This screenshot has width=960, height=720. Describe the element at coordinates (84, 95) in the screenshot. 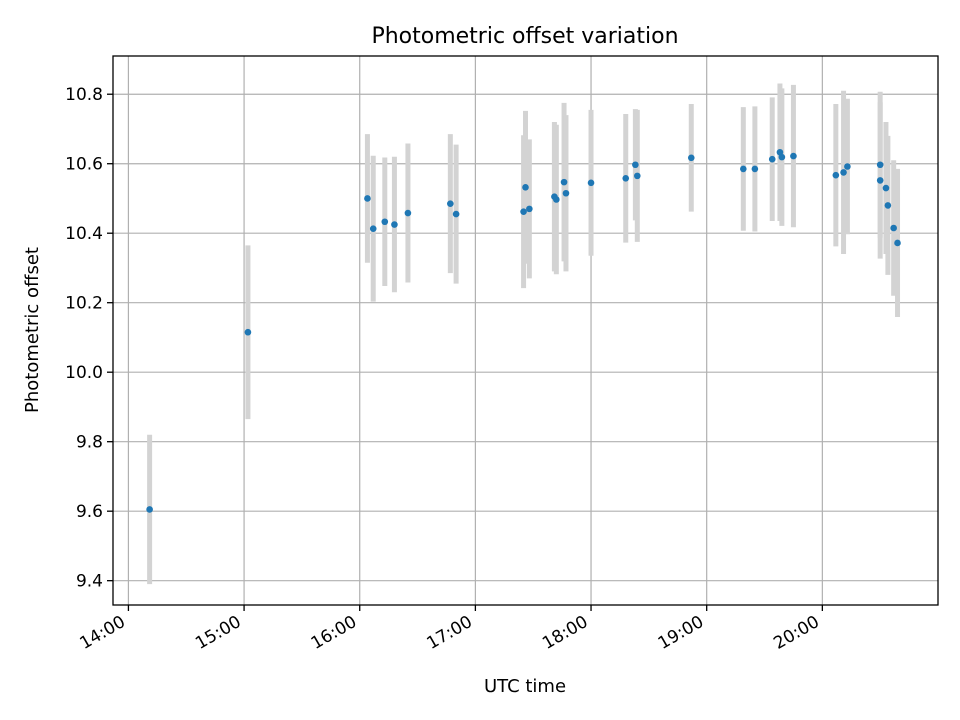

I see `y-tick-label: 10.8` at that location.